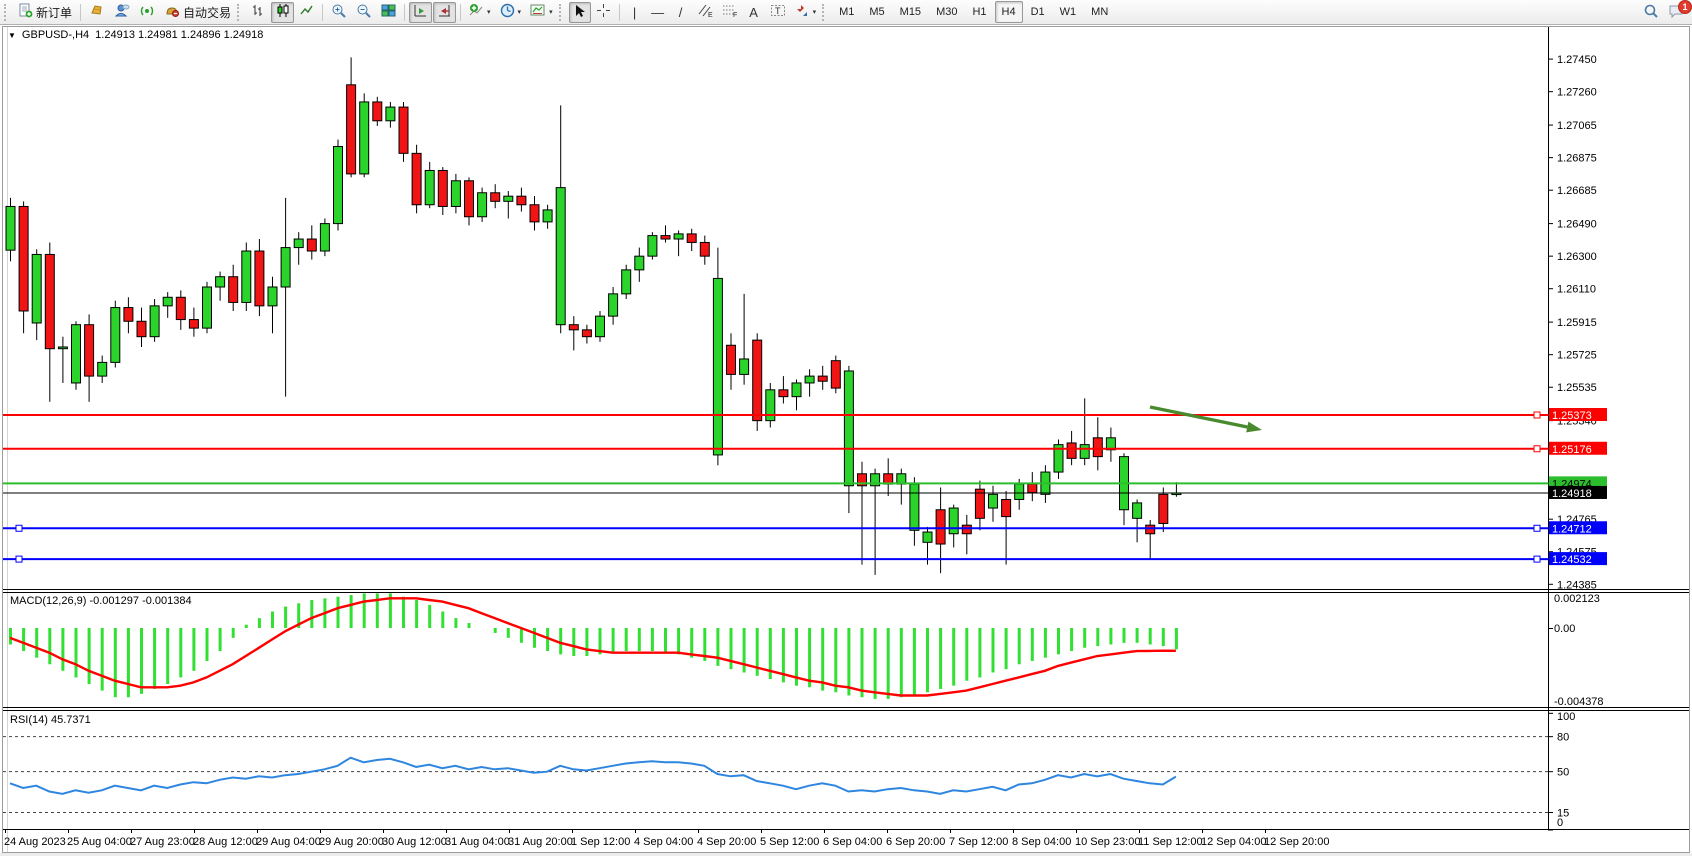  What do you see at coordinates (1678, 11) in the screenshot?
I see `notifications-button: 1` at bounding box center [1678, 11].